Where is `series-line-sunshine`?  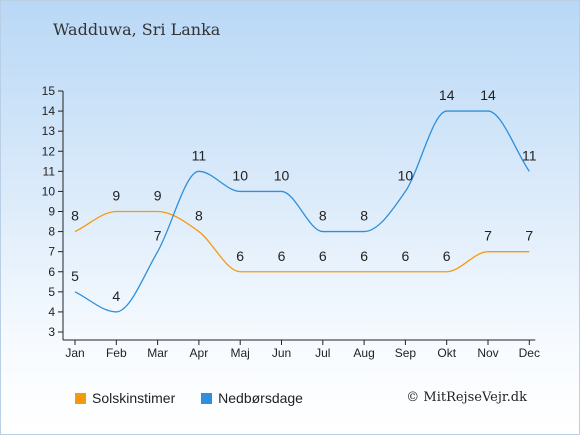 series-line-sunshine is located at coordinates (302, 241).